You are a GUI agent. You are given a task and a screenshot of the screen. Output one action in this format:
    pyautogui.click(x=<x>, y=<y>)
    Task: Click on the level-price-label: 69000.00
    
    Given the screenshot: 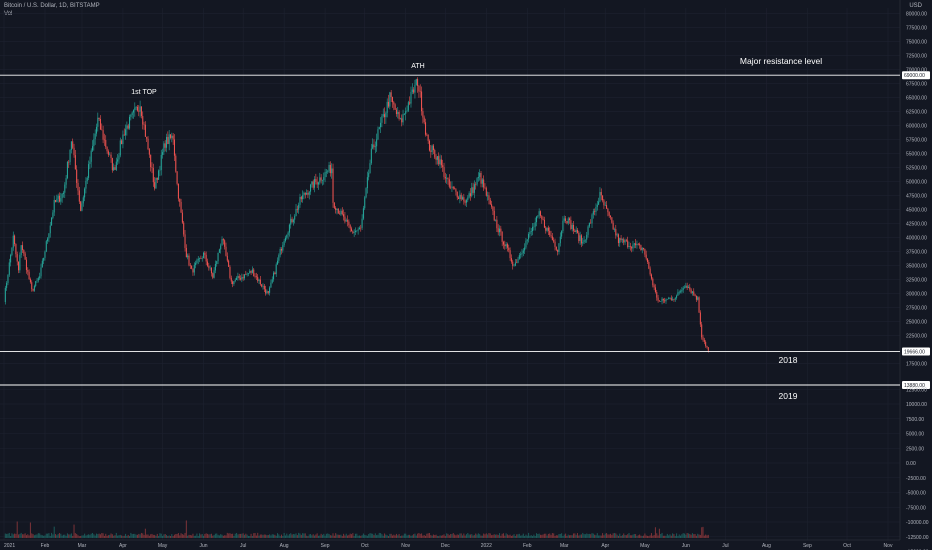 What is the action you would take?
    pyautogui.click(x=914, y=76)
    